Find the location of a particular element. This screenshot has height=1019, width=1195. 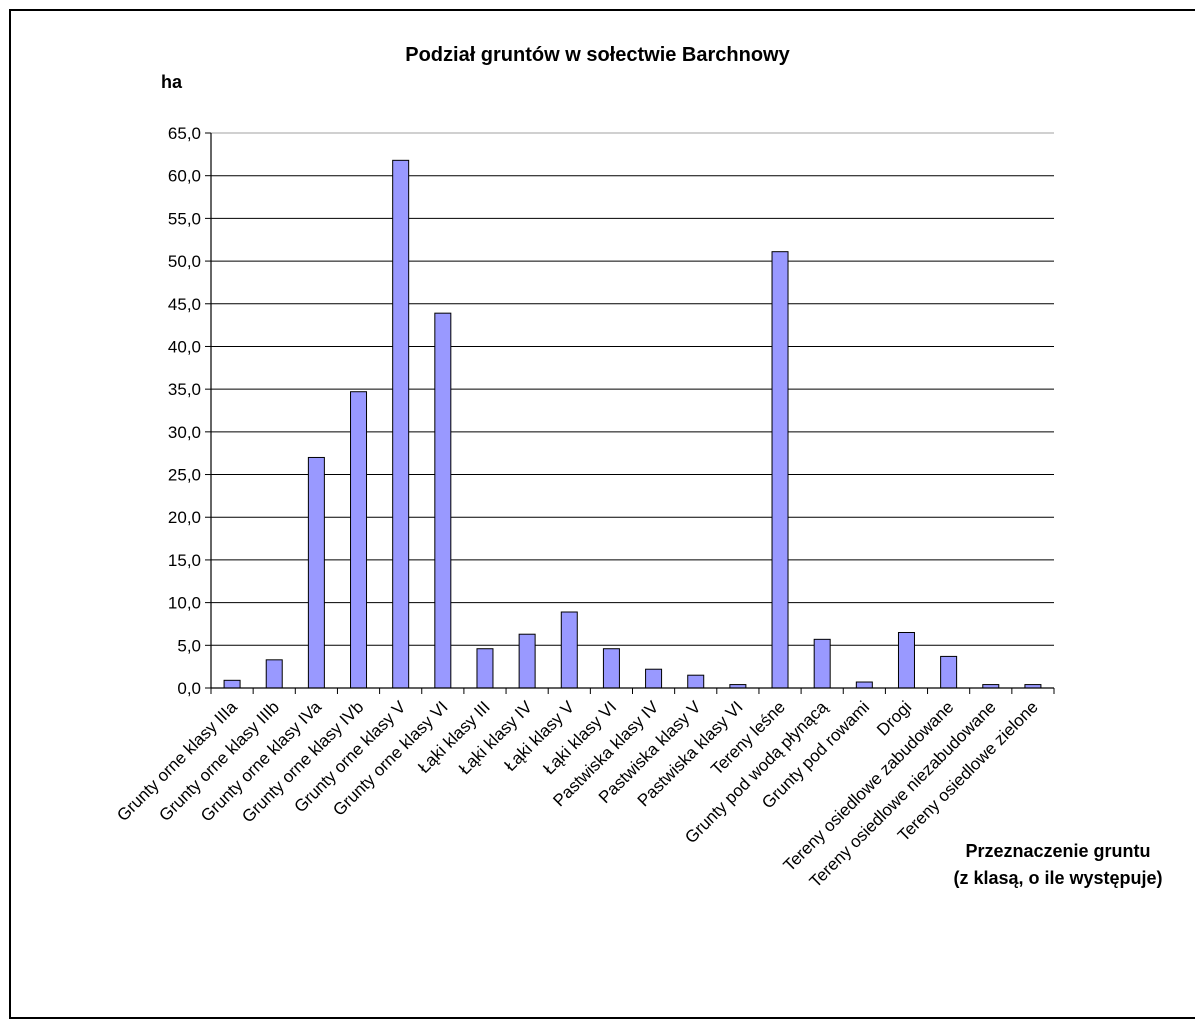

y-tick-label: 10,0 is located at coordinates (184, 603).